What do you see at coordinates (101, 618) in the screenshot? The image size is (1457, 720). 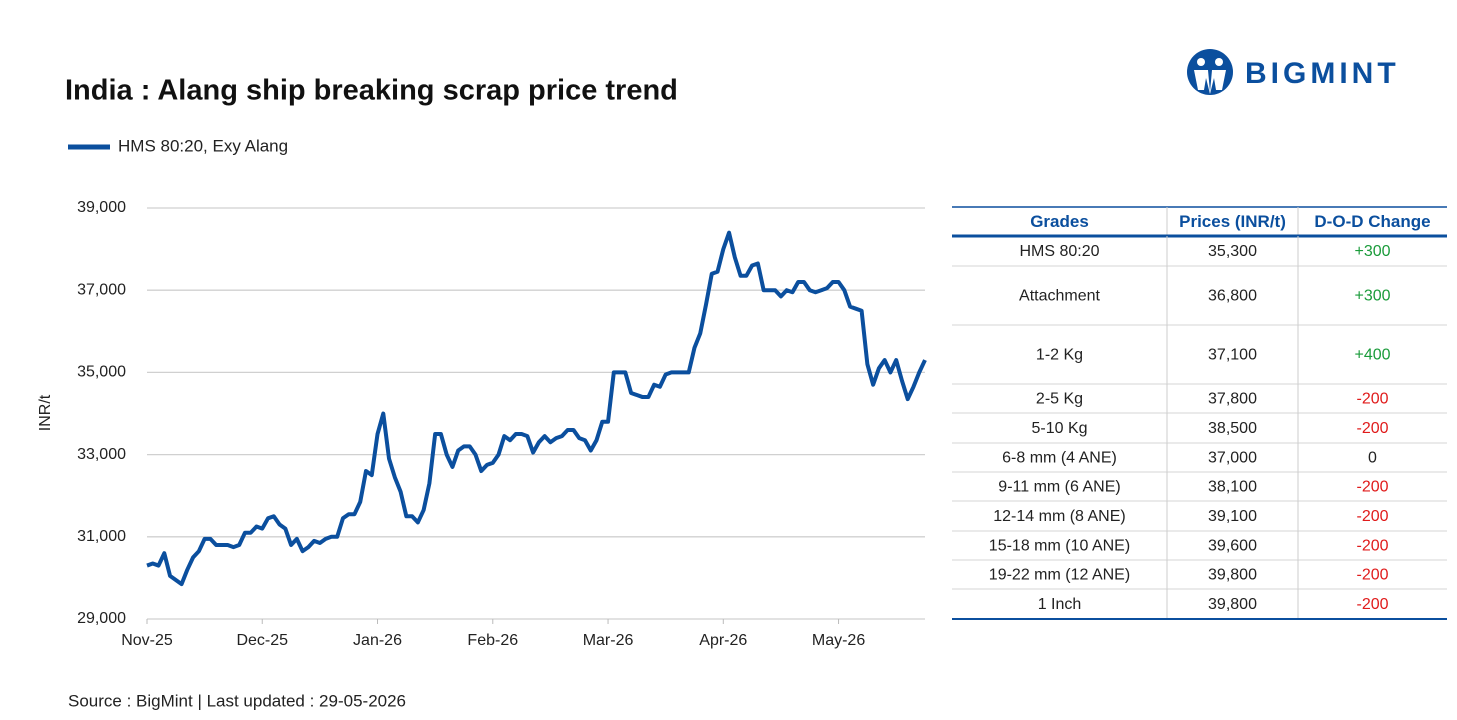 I see `y-tick-label: 29,000` at bounding box center [101, 618].